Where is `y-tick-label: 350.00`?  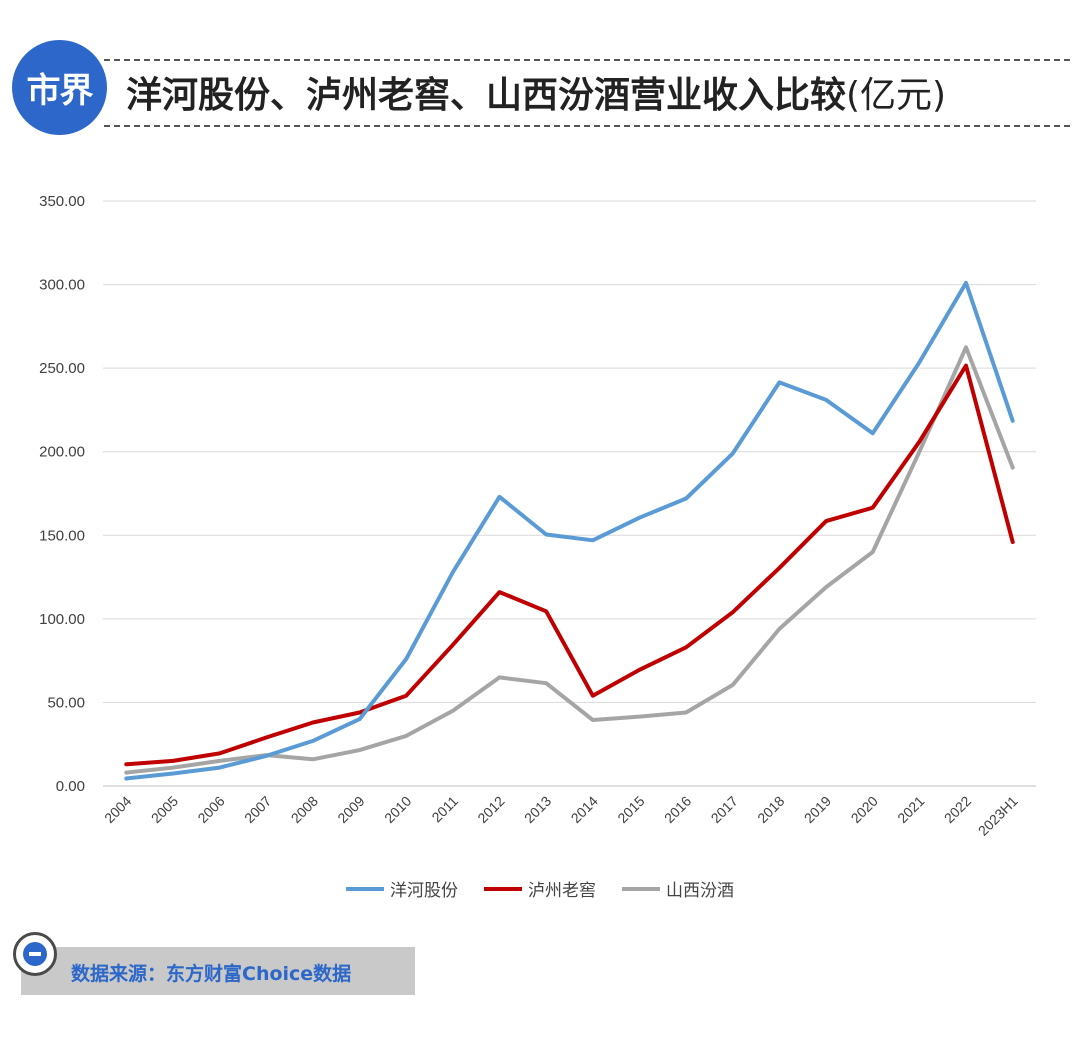 y-tick-label: 350.00 is located at coordinates (62, 201).